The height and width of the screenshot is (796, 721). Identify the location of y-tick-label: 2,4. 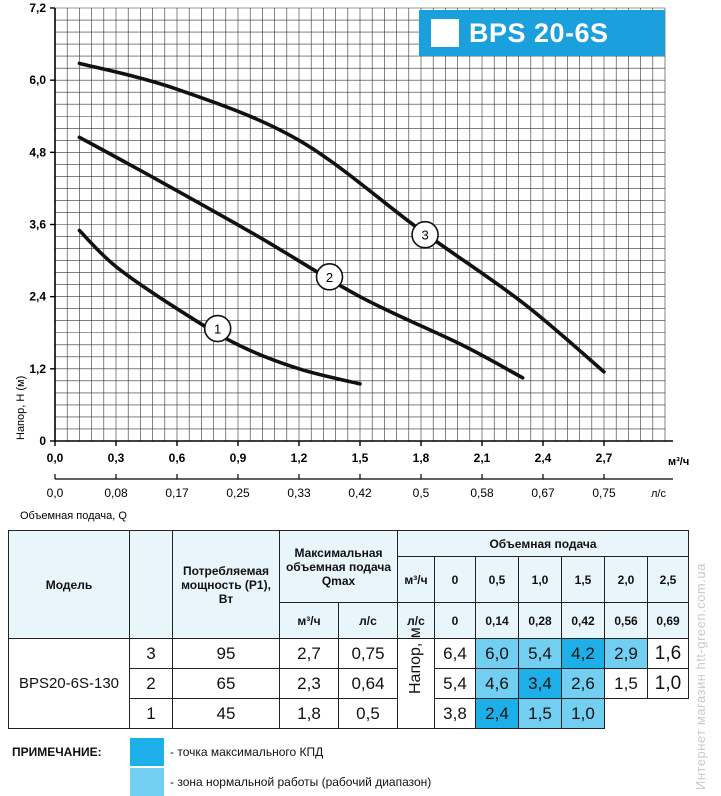
(37, 297).